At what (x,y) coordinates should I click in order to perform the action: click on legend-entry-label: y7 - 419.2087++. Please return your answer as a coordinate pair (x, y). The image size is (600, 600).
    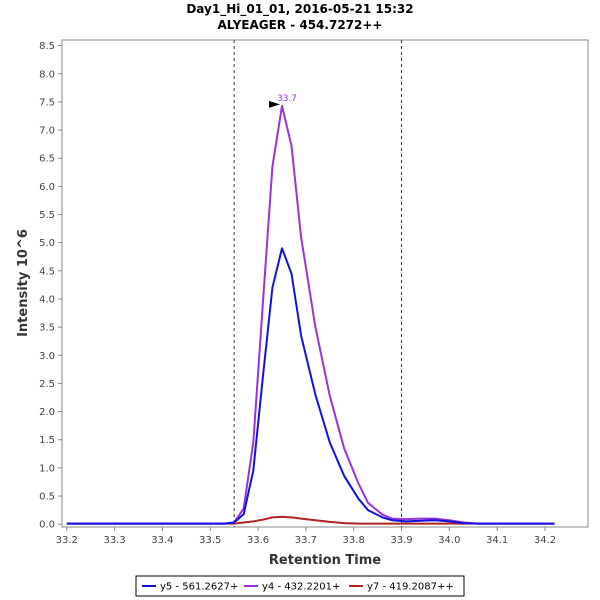
    Looking at the image, I should click on (410, 587).